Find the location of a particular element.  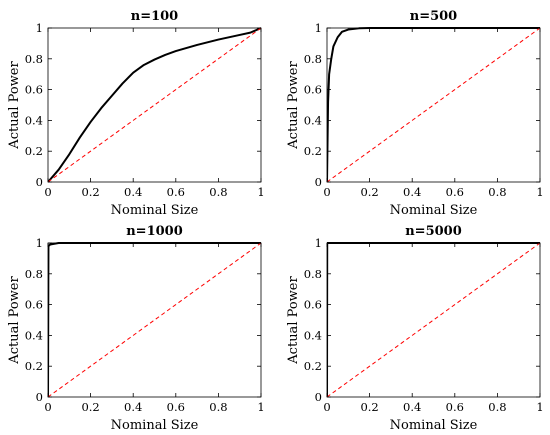

panel-title: n=5000 is located at coordinates (433, 231).